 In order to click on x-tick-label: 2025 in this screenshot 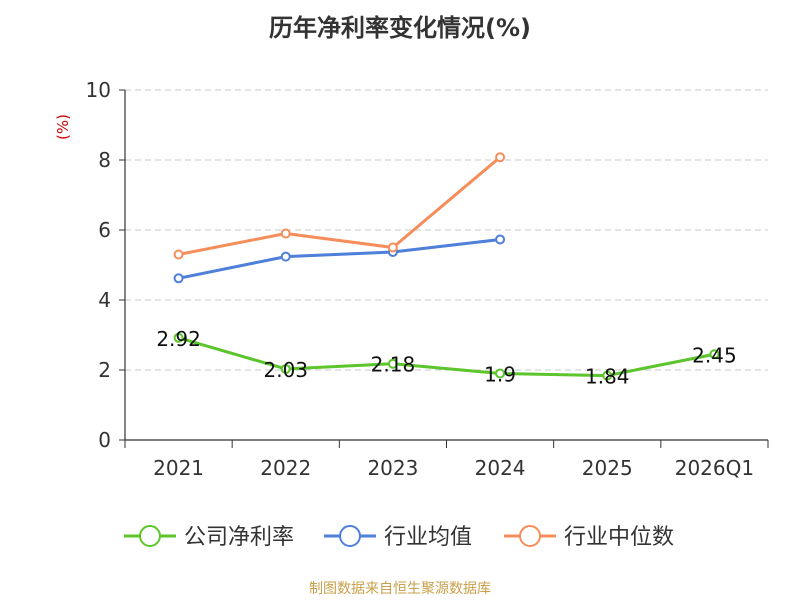, I will do `click(607, 468)`.